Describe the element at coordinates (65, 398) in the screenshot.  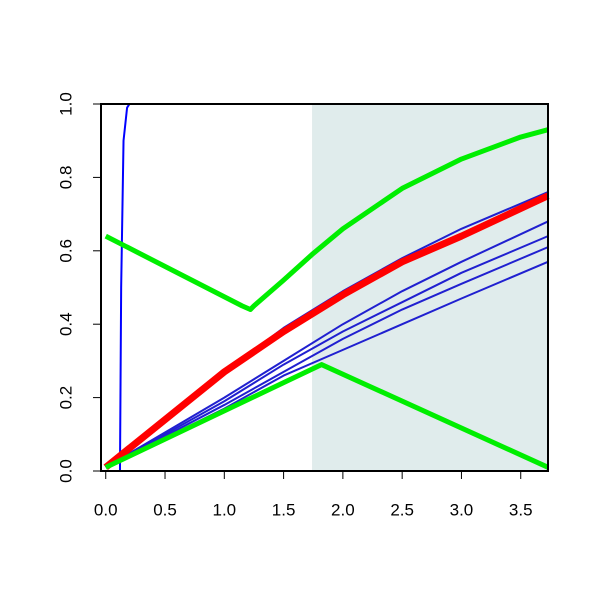
I see `y-tick-label: 0.2` at that location.